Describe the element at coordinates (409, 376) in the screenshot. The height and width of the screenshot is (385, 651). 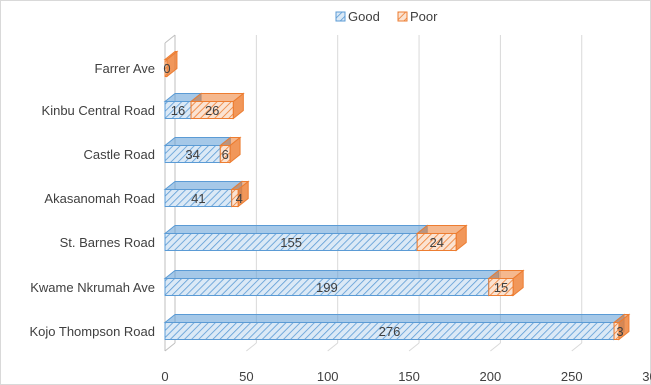
I see `x-tick-label: 150` at that location.